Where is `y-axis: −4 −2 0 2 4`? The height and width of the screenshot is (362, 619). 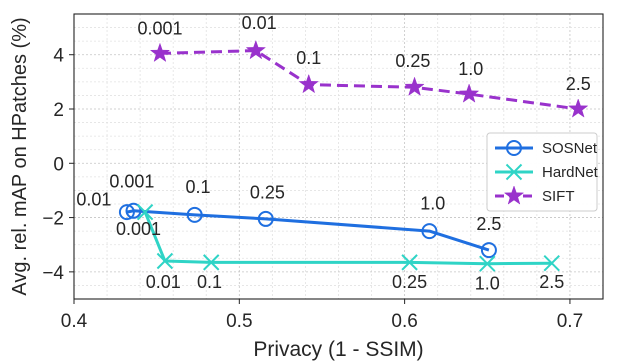 y-axis: −4 −2 0 2 4 is located at coordinates (58, 165).